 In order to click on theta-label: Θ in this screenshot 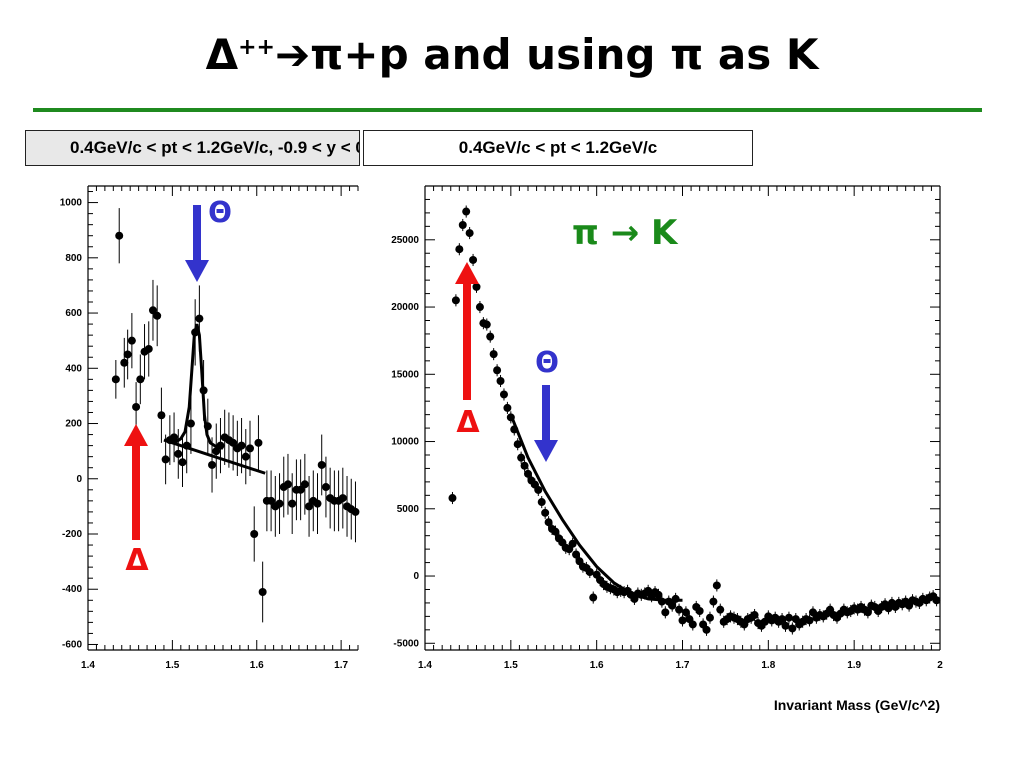, I will do `click(220, 212)`.